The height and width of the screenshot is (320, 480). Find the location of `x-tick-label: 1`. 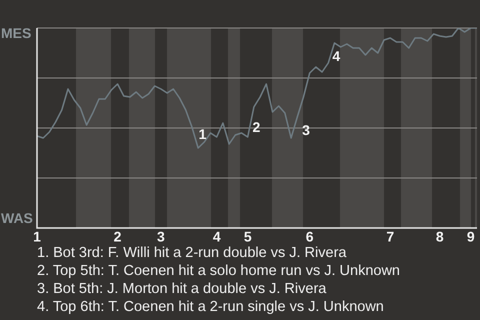

x-tick-label: 1 is located at coordinates (37, 236).